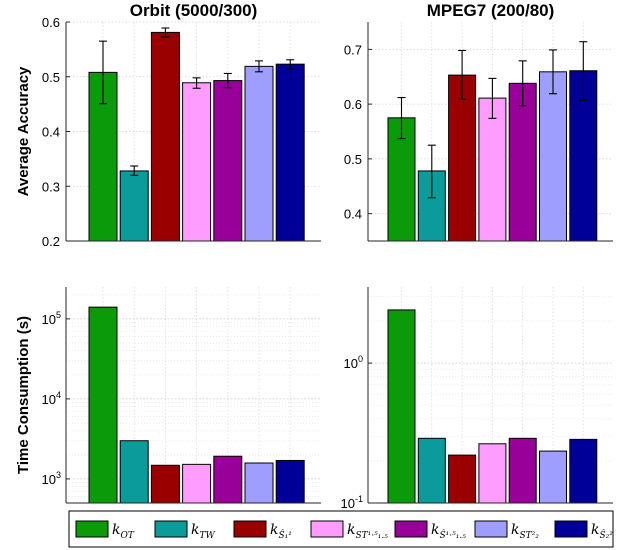  Describe the element at coordinates (525, 531) in the screenshot. I see `legend-label: kST²₂` at that location.